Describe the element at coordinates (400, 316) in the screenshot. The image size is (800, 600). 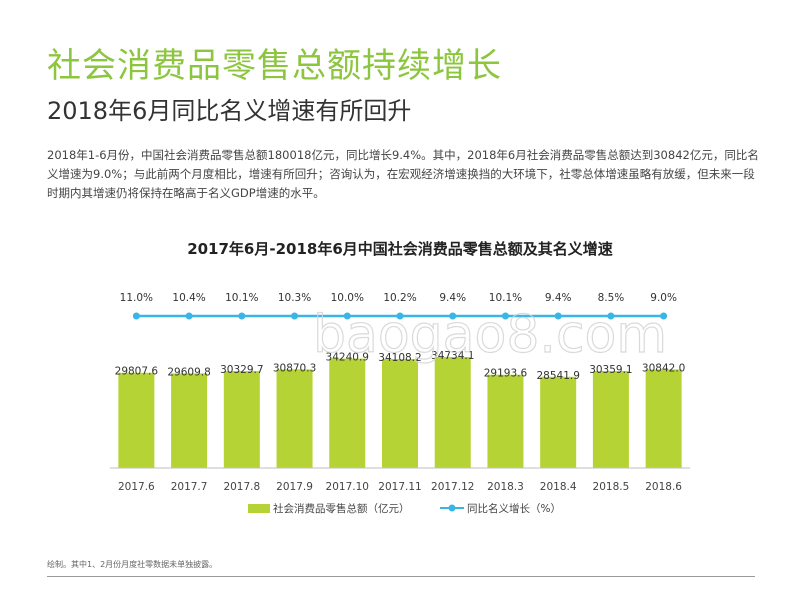
I see `line-point-2017.11` at that location.